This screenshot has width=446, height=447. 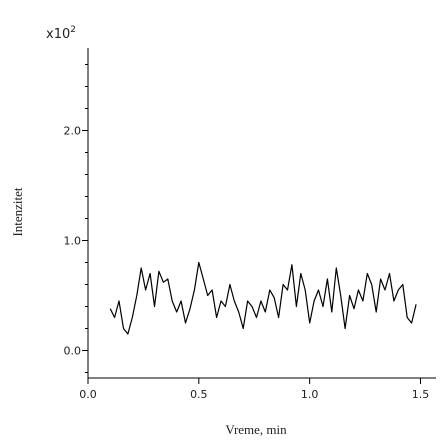 I want to click on multiplier-exponent: 2, so click(x=73, y=30).